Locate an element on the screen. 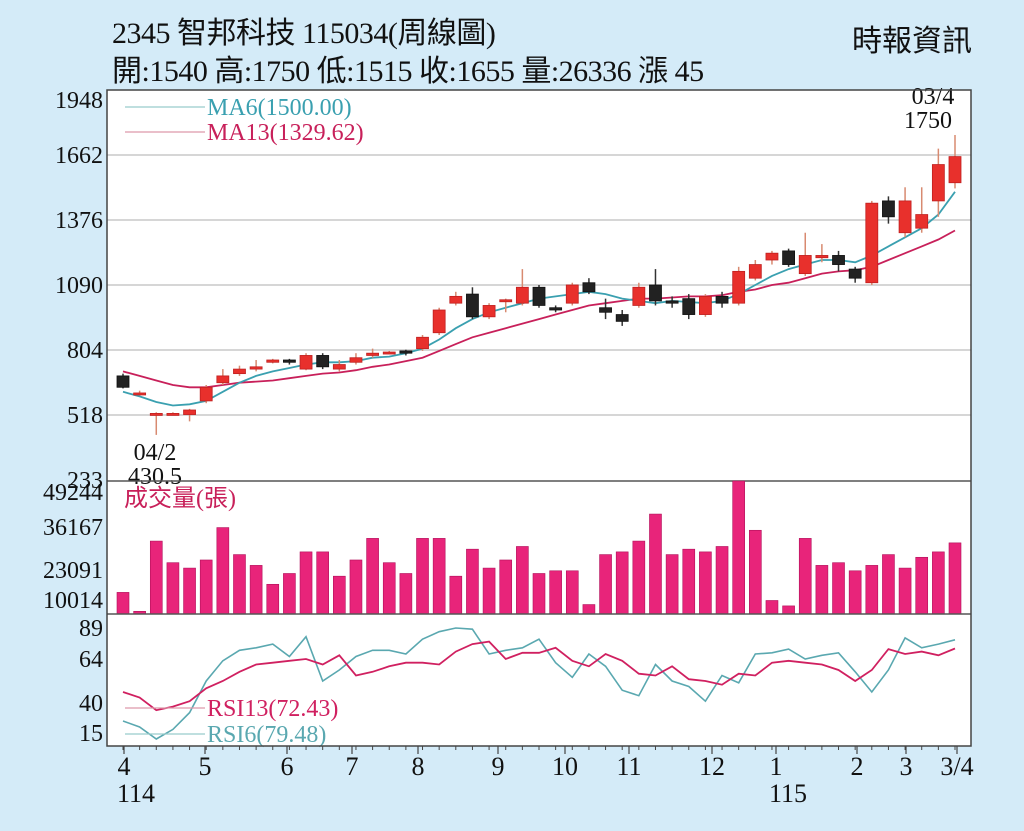 The height and width of the screenshot is (831, 1024). price-tick-label: 804 is located at coordinates (85, 351).